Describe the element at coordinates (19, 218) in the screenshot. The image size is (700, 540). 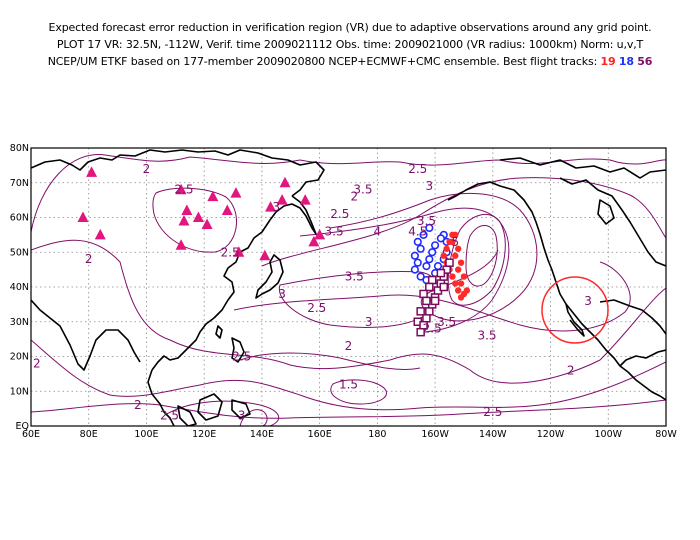
I see `lat-tick-label: 60N` at that location.